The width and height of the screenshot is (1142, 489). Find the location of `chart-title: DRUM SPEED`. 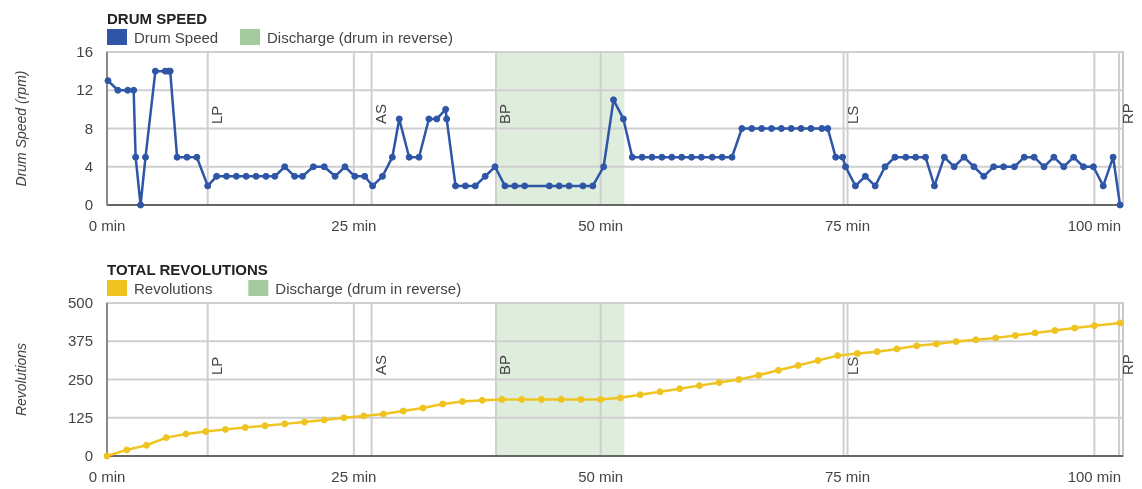

chart-title: DRUM SPEED is located at coordinates (157, 18).